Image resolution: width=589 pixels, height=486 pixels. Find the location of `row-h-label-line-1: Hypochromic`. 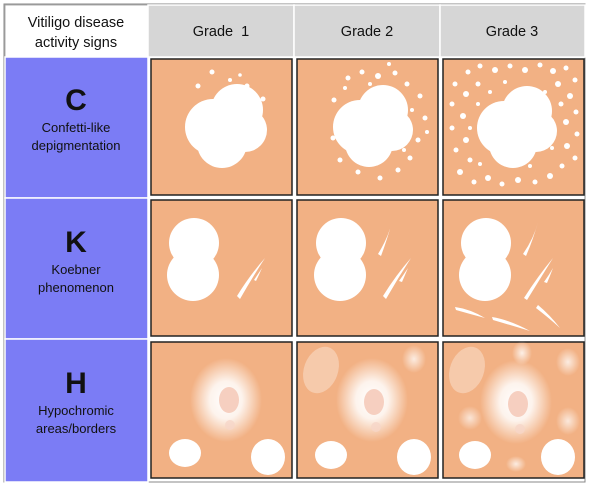

row-h-label-line-1: Hypochromic is located at coordinates (76, 410).